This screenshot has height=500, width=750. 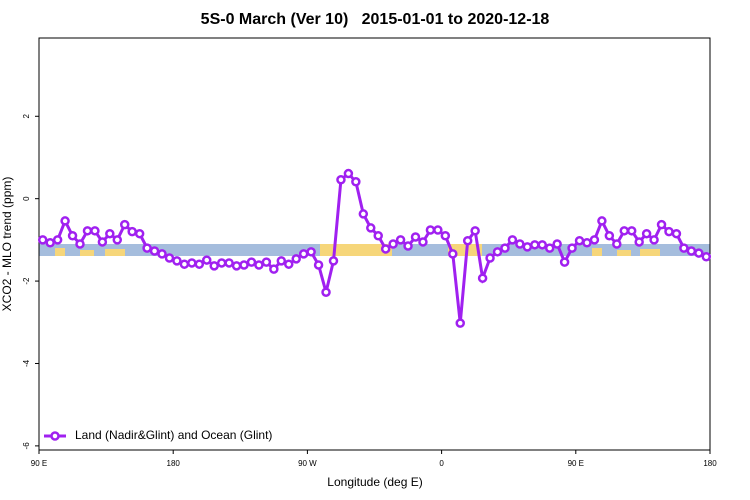 What do you see at coordinates (174, 463) in the screenshot?
I see `x-tick-label: 180` at bounding box center [174, 463].